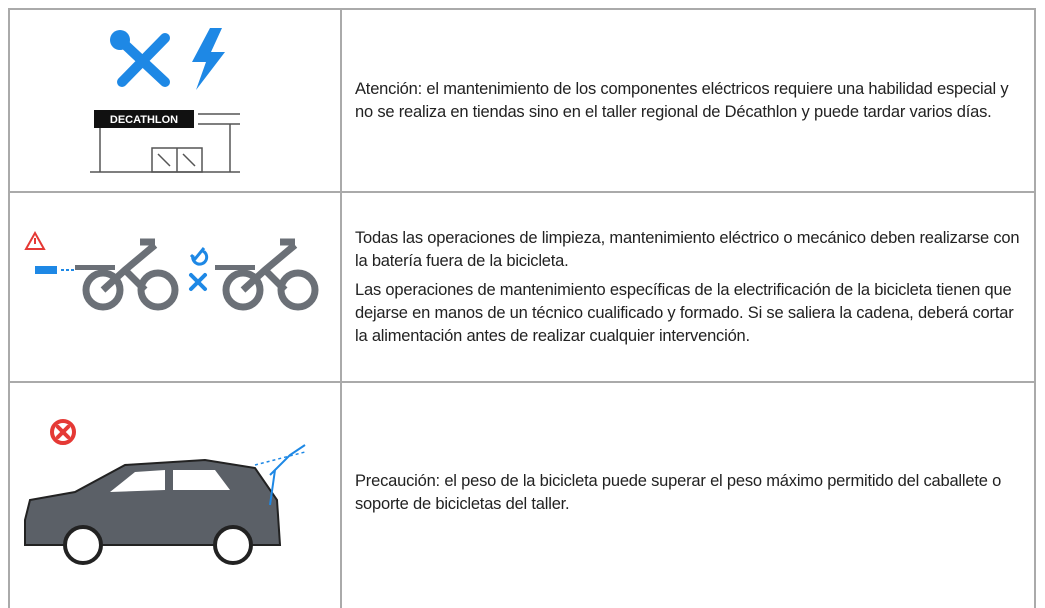 This screenshot has height=608, width=1045. What do you see at coordinates (171, 270) in the screenshot?
I see `battery-removal-icon` at bounding box center [171, 270].